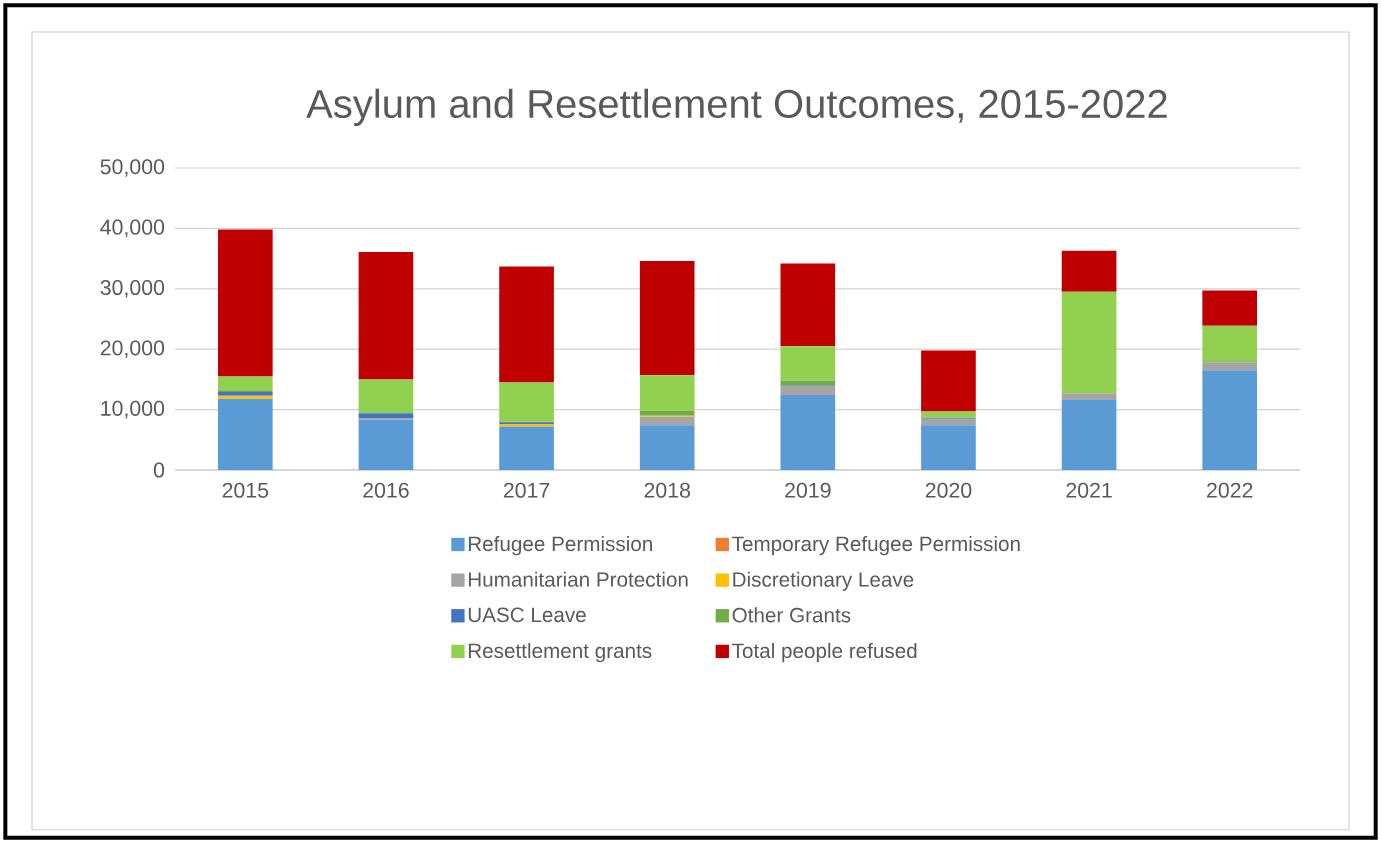 Image resolution: width=1381 pixels, height=843 pixels. What do you see at coordinates (578, 579) in the screenshot?
I see `legend-label: Humanitarian Protection` at bounding box center [578, 579].